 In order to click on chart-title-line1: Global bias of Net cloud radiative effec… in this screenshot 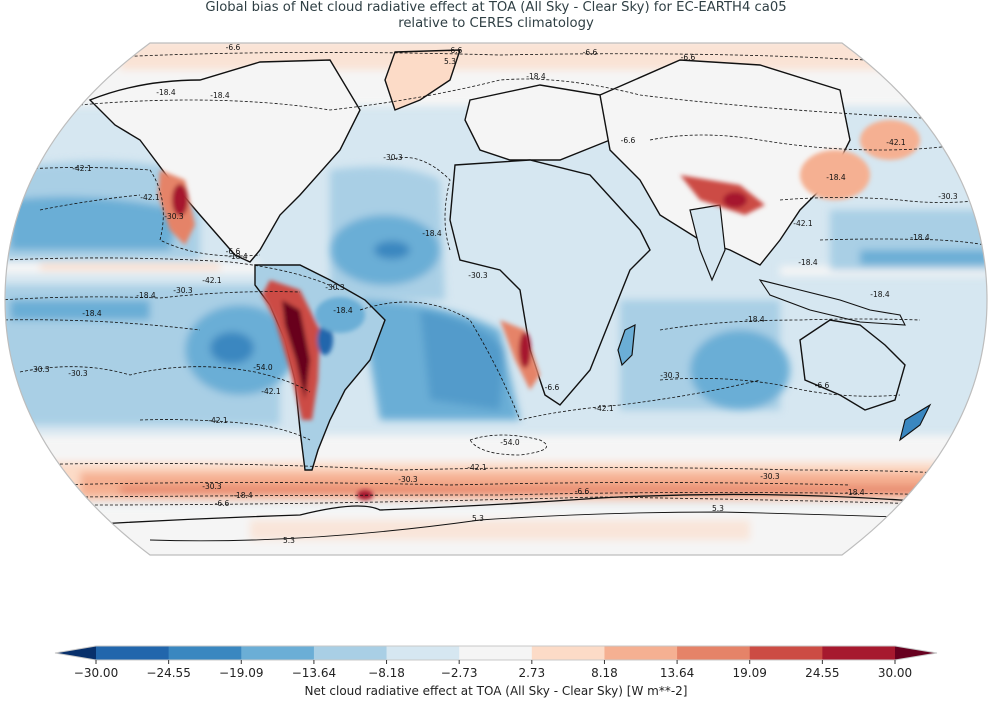, I will do `click(496, 7)`.